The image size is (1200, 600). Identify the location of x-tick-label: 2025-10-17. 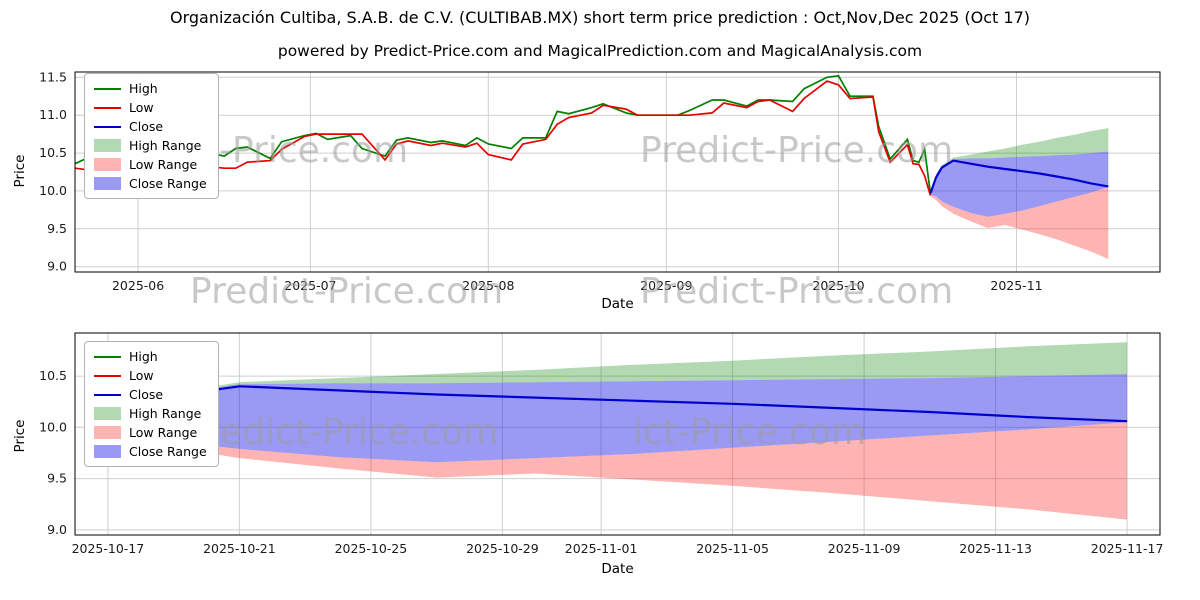
(108, 548).